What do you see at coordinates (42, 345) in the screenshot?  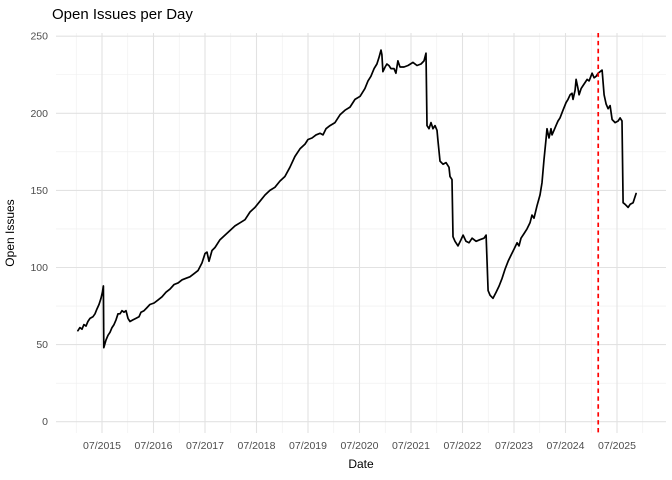 I see `y-tick-label: 50` at bounding box center [42, 345].